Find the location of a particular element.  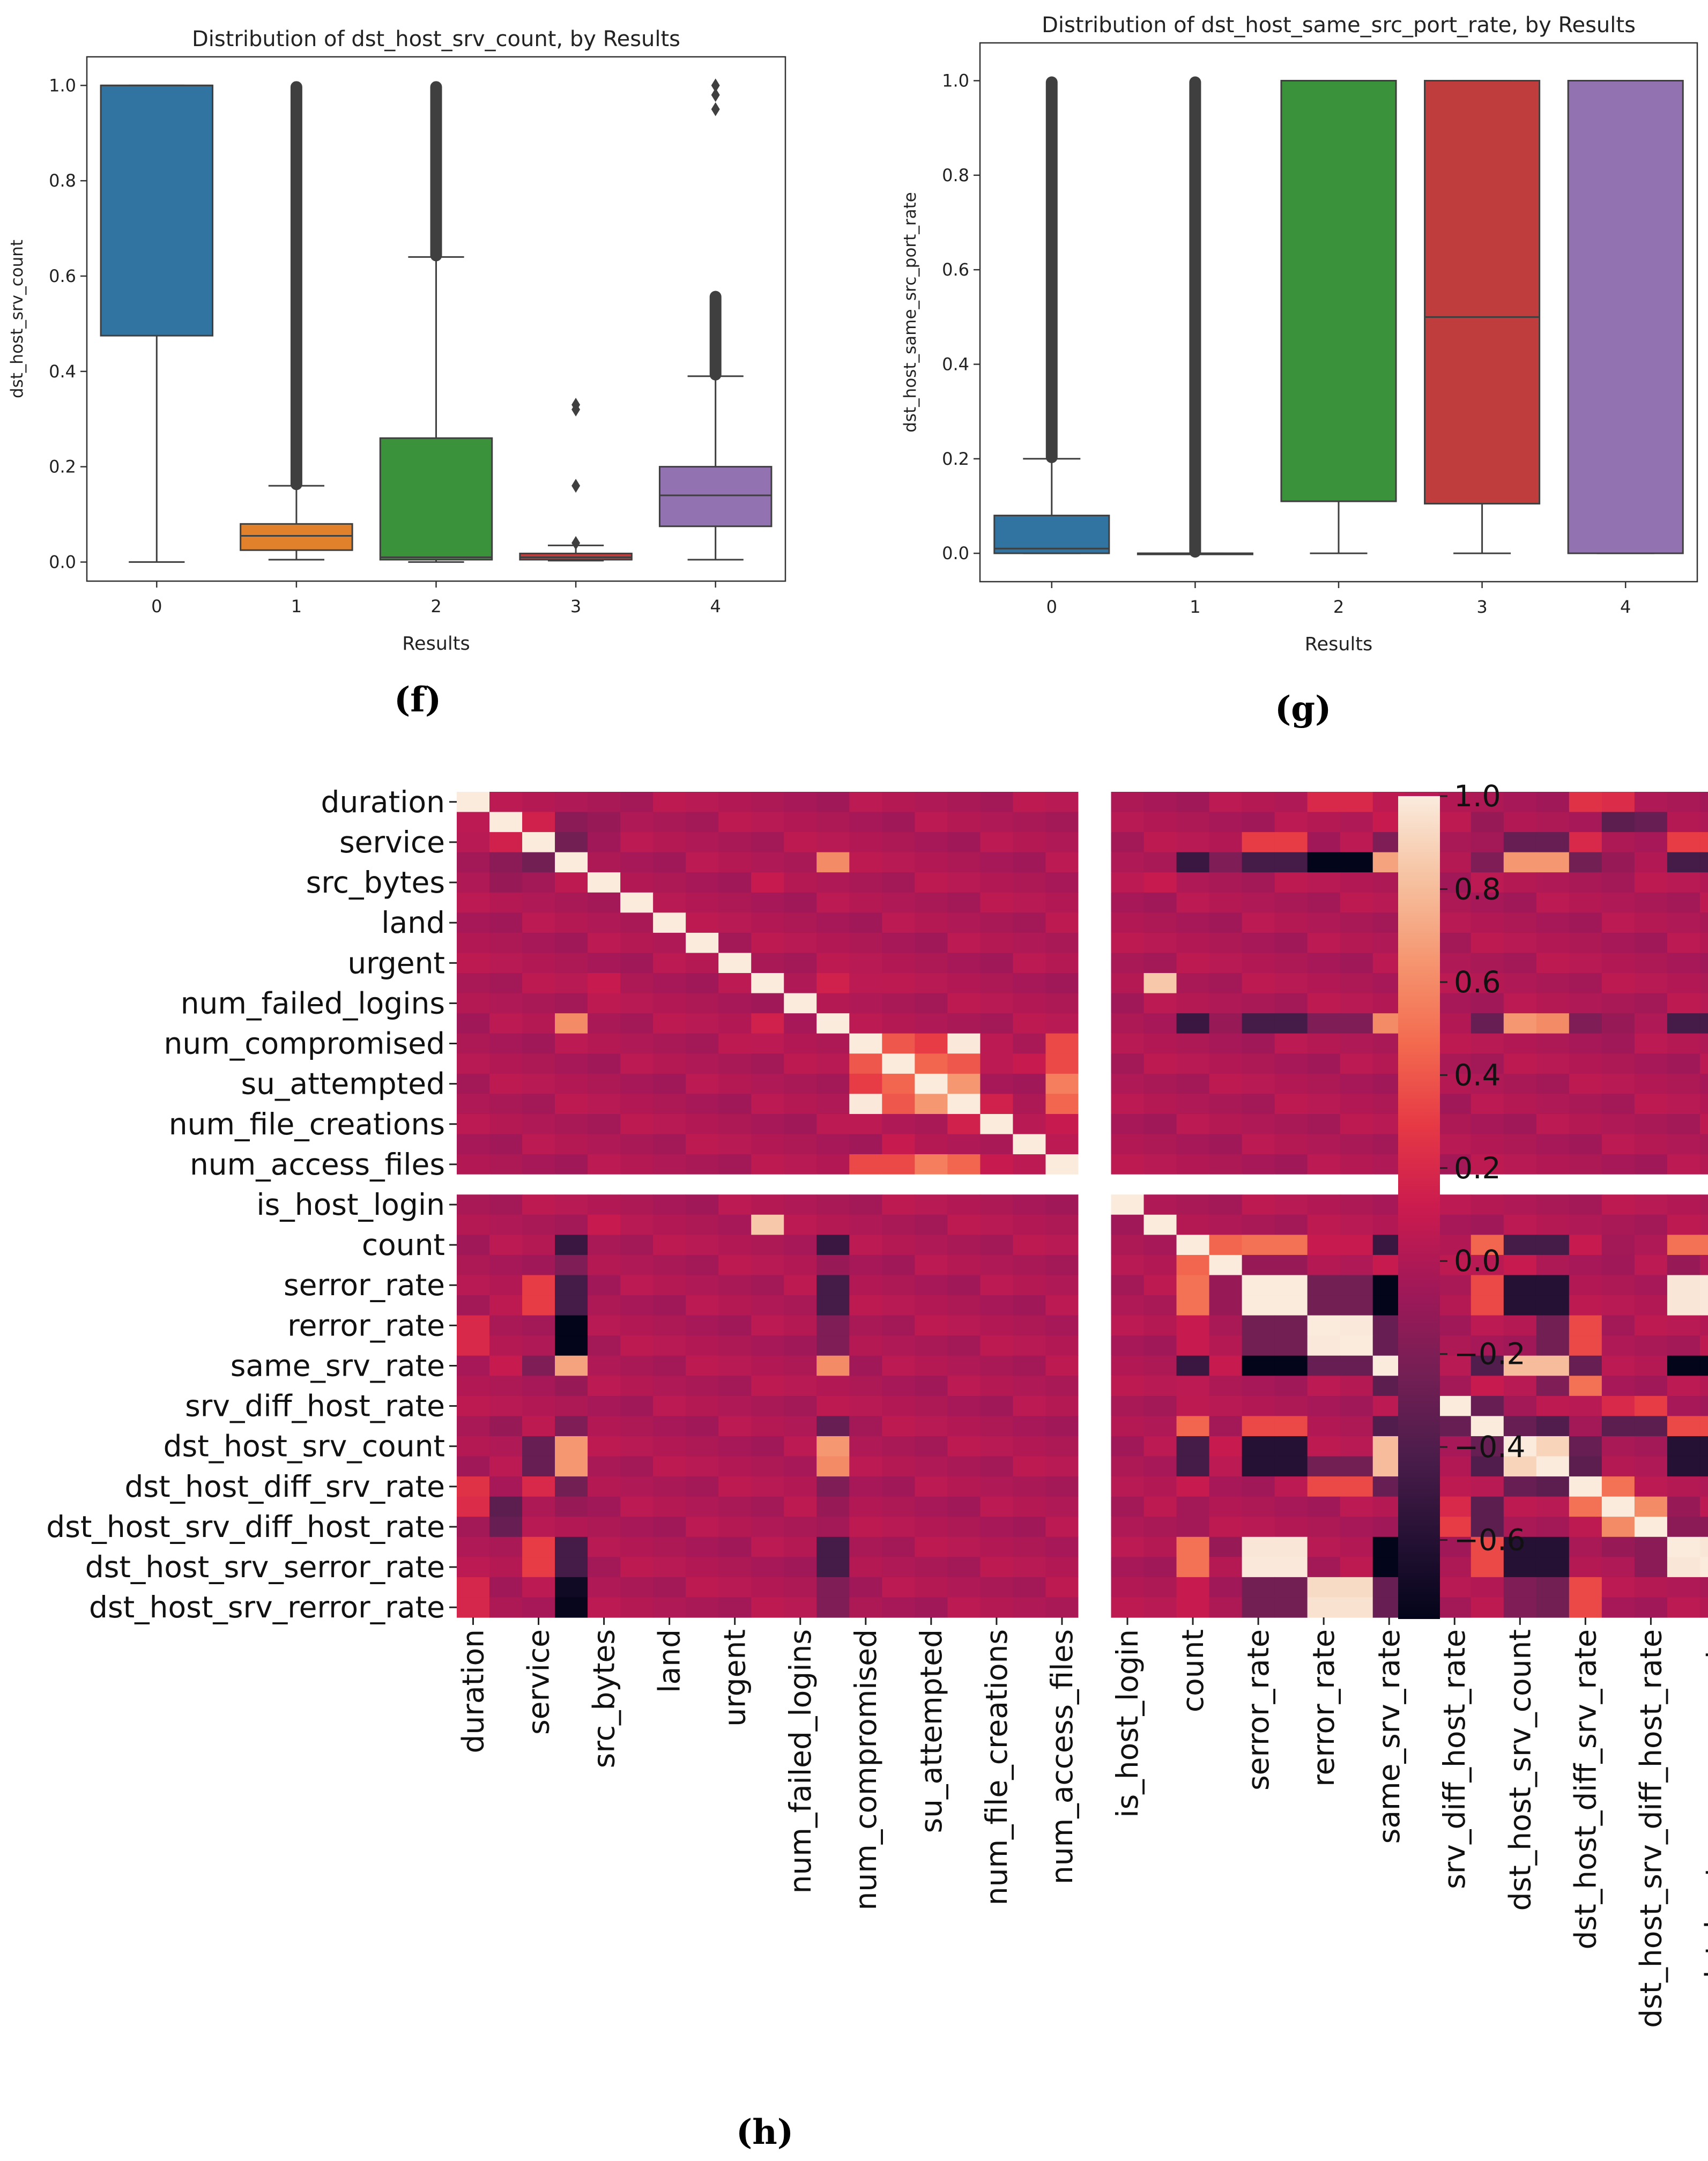

heatmap-cell-count-dst_host_srv_count is located at coordinates (1520, 1245).